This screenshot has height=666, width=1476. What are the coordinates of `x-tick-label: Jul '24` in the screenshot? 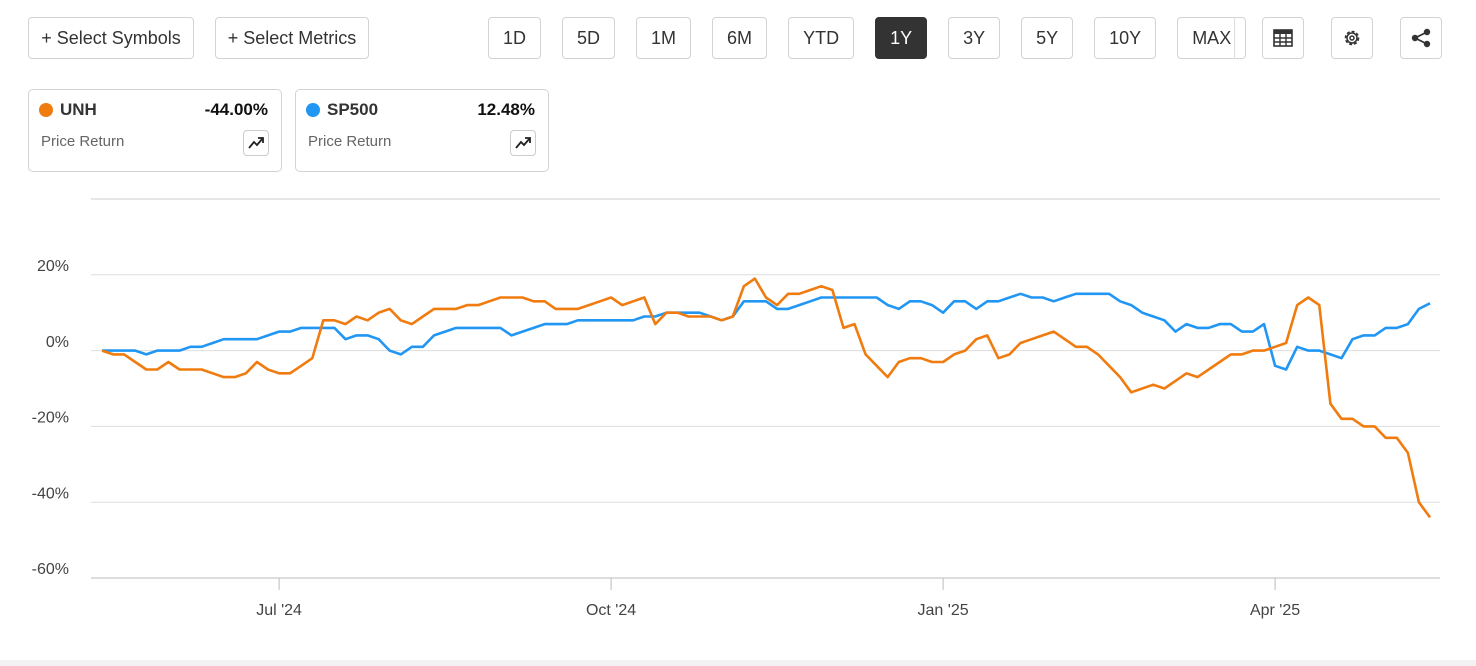 It's located at (279, 610).